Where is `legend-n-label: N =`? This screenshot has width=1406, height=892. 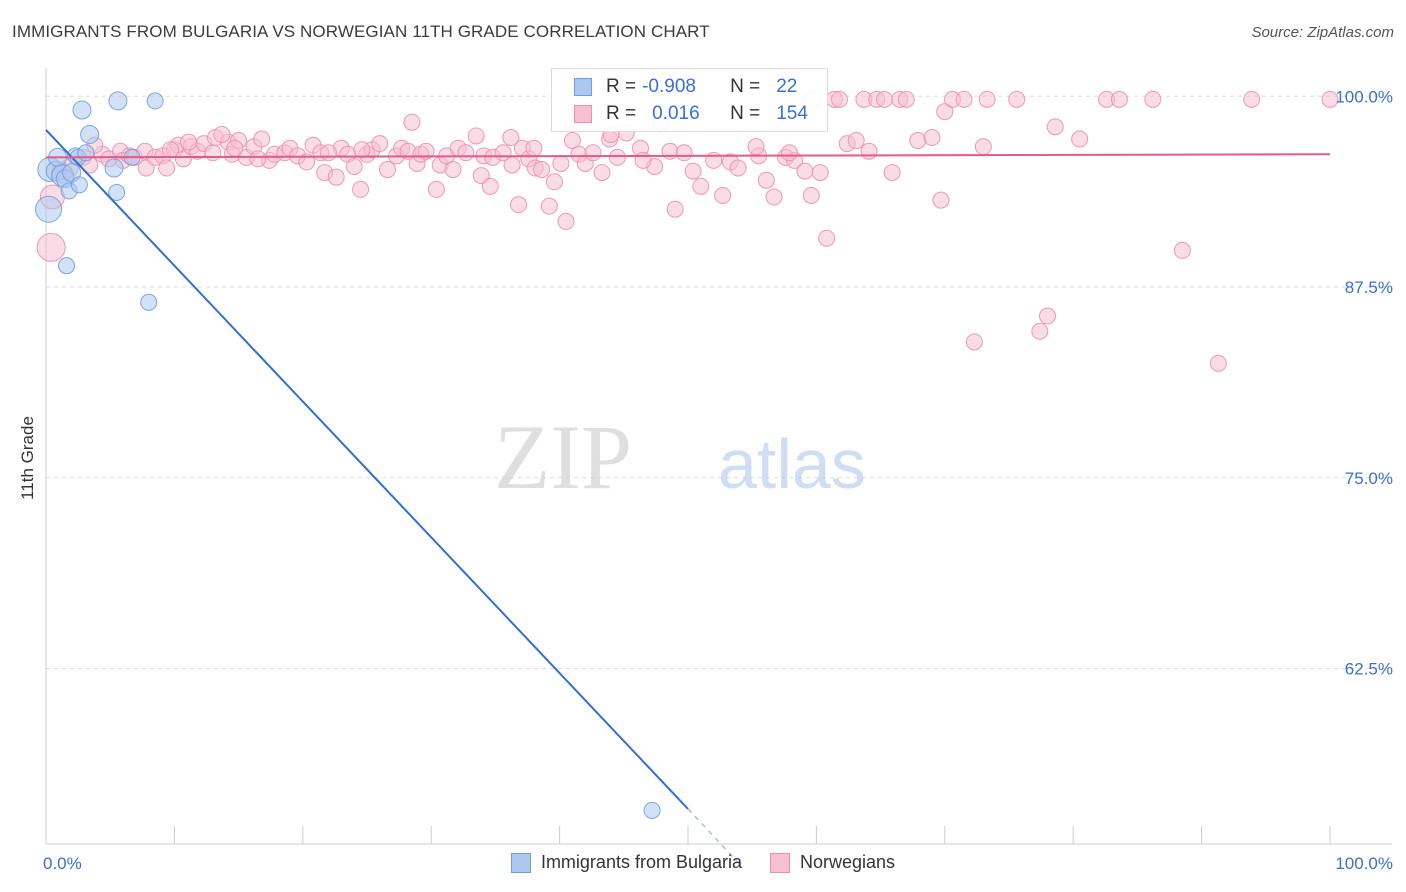 legend-n-label: N = is located at coordinates (745, 113).